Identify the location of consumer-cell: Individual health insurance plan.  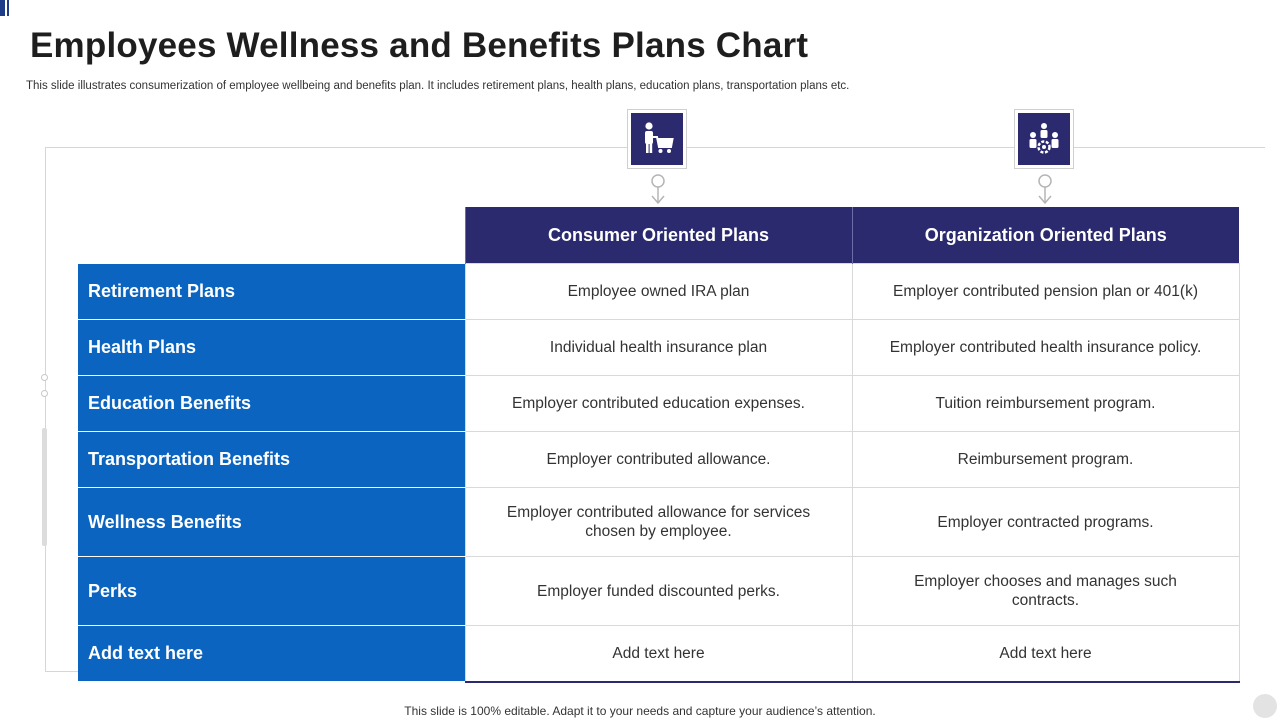
(658, 347).